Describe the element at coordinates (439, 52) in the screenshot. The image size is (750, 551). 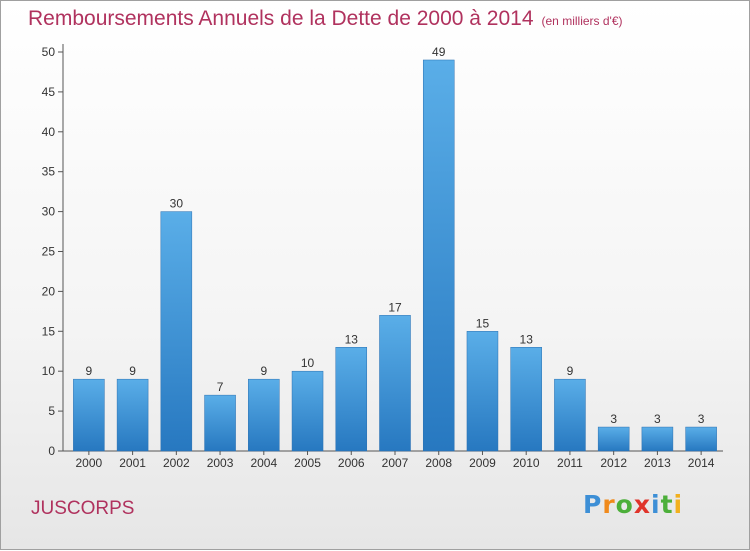
I see `bar-value-label: 49` at that location.